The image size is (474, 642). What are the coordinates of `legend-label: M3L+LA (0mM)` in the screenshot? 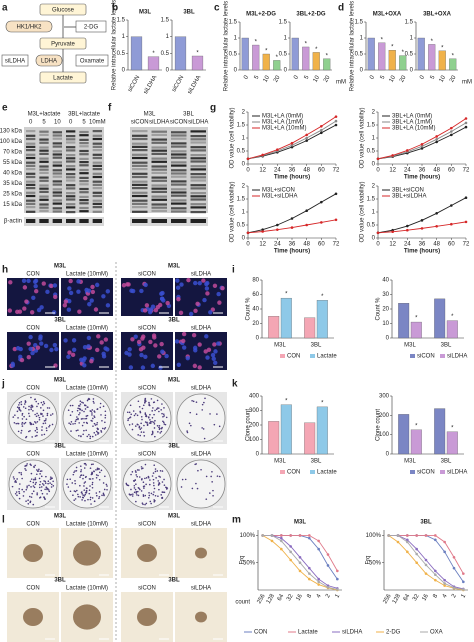 It's located at (282, 117).